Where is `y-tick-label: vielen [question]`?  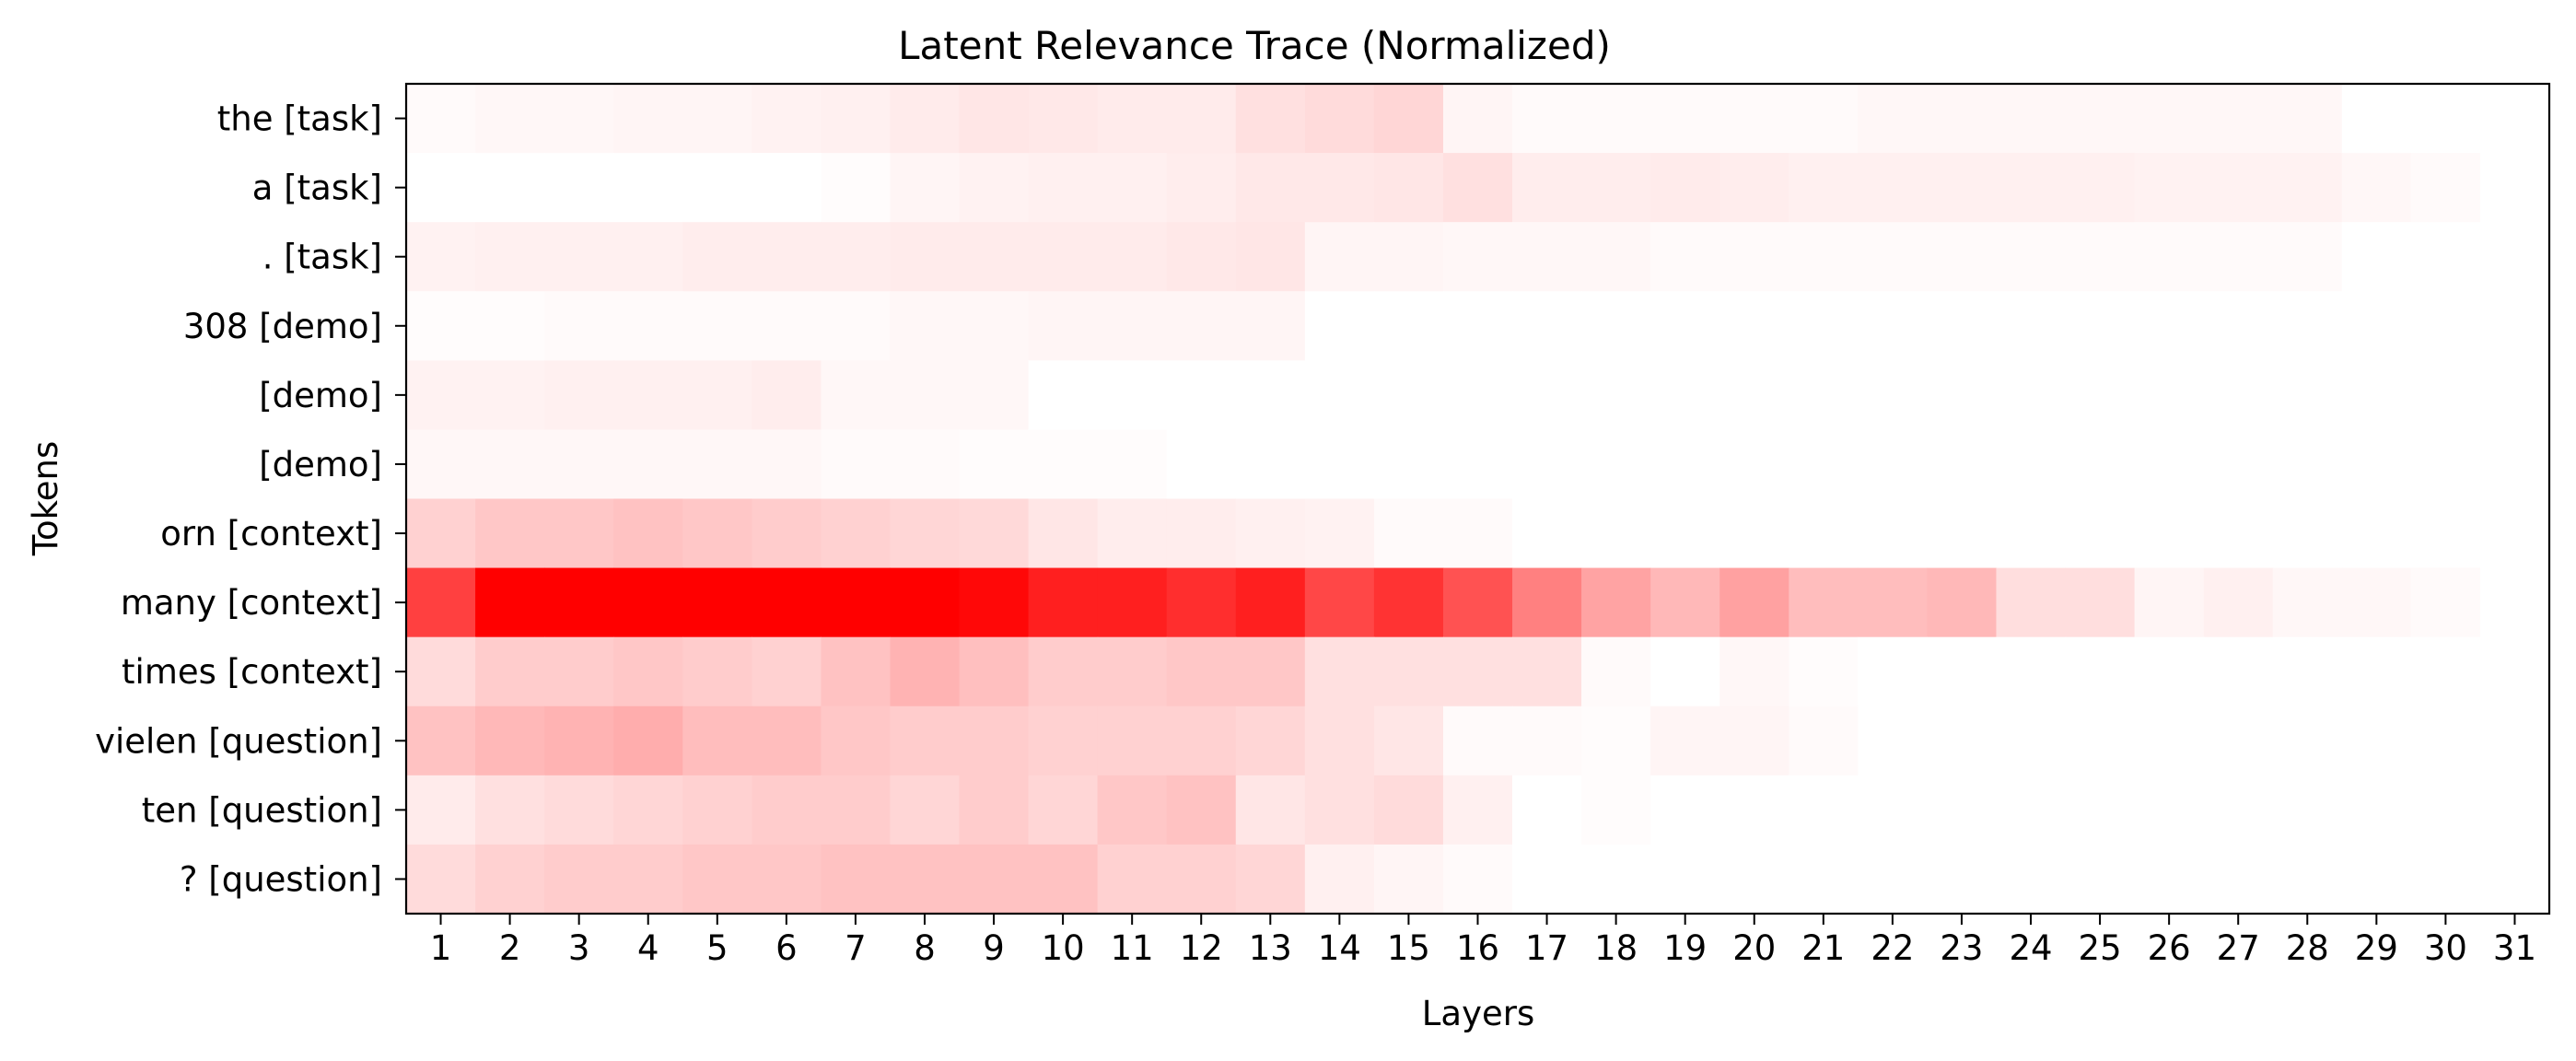
y-tick-label: vielen [question] is located at coordinates (238, 741).